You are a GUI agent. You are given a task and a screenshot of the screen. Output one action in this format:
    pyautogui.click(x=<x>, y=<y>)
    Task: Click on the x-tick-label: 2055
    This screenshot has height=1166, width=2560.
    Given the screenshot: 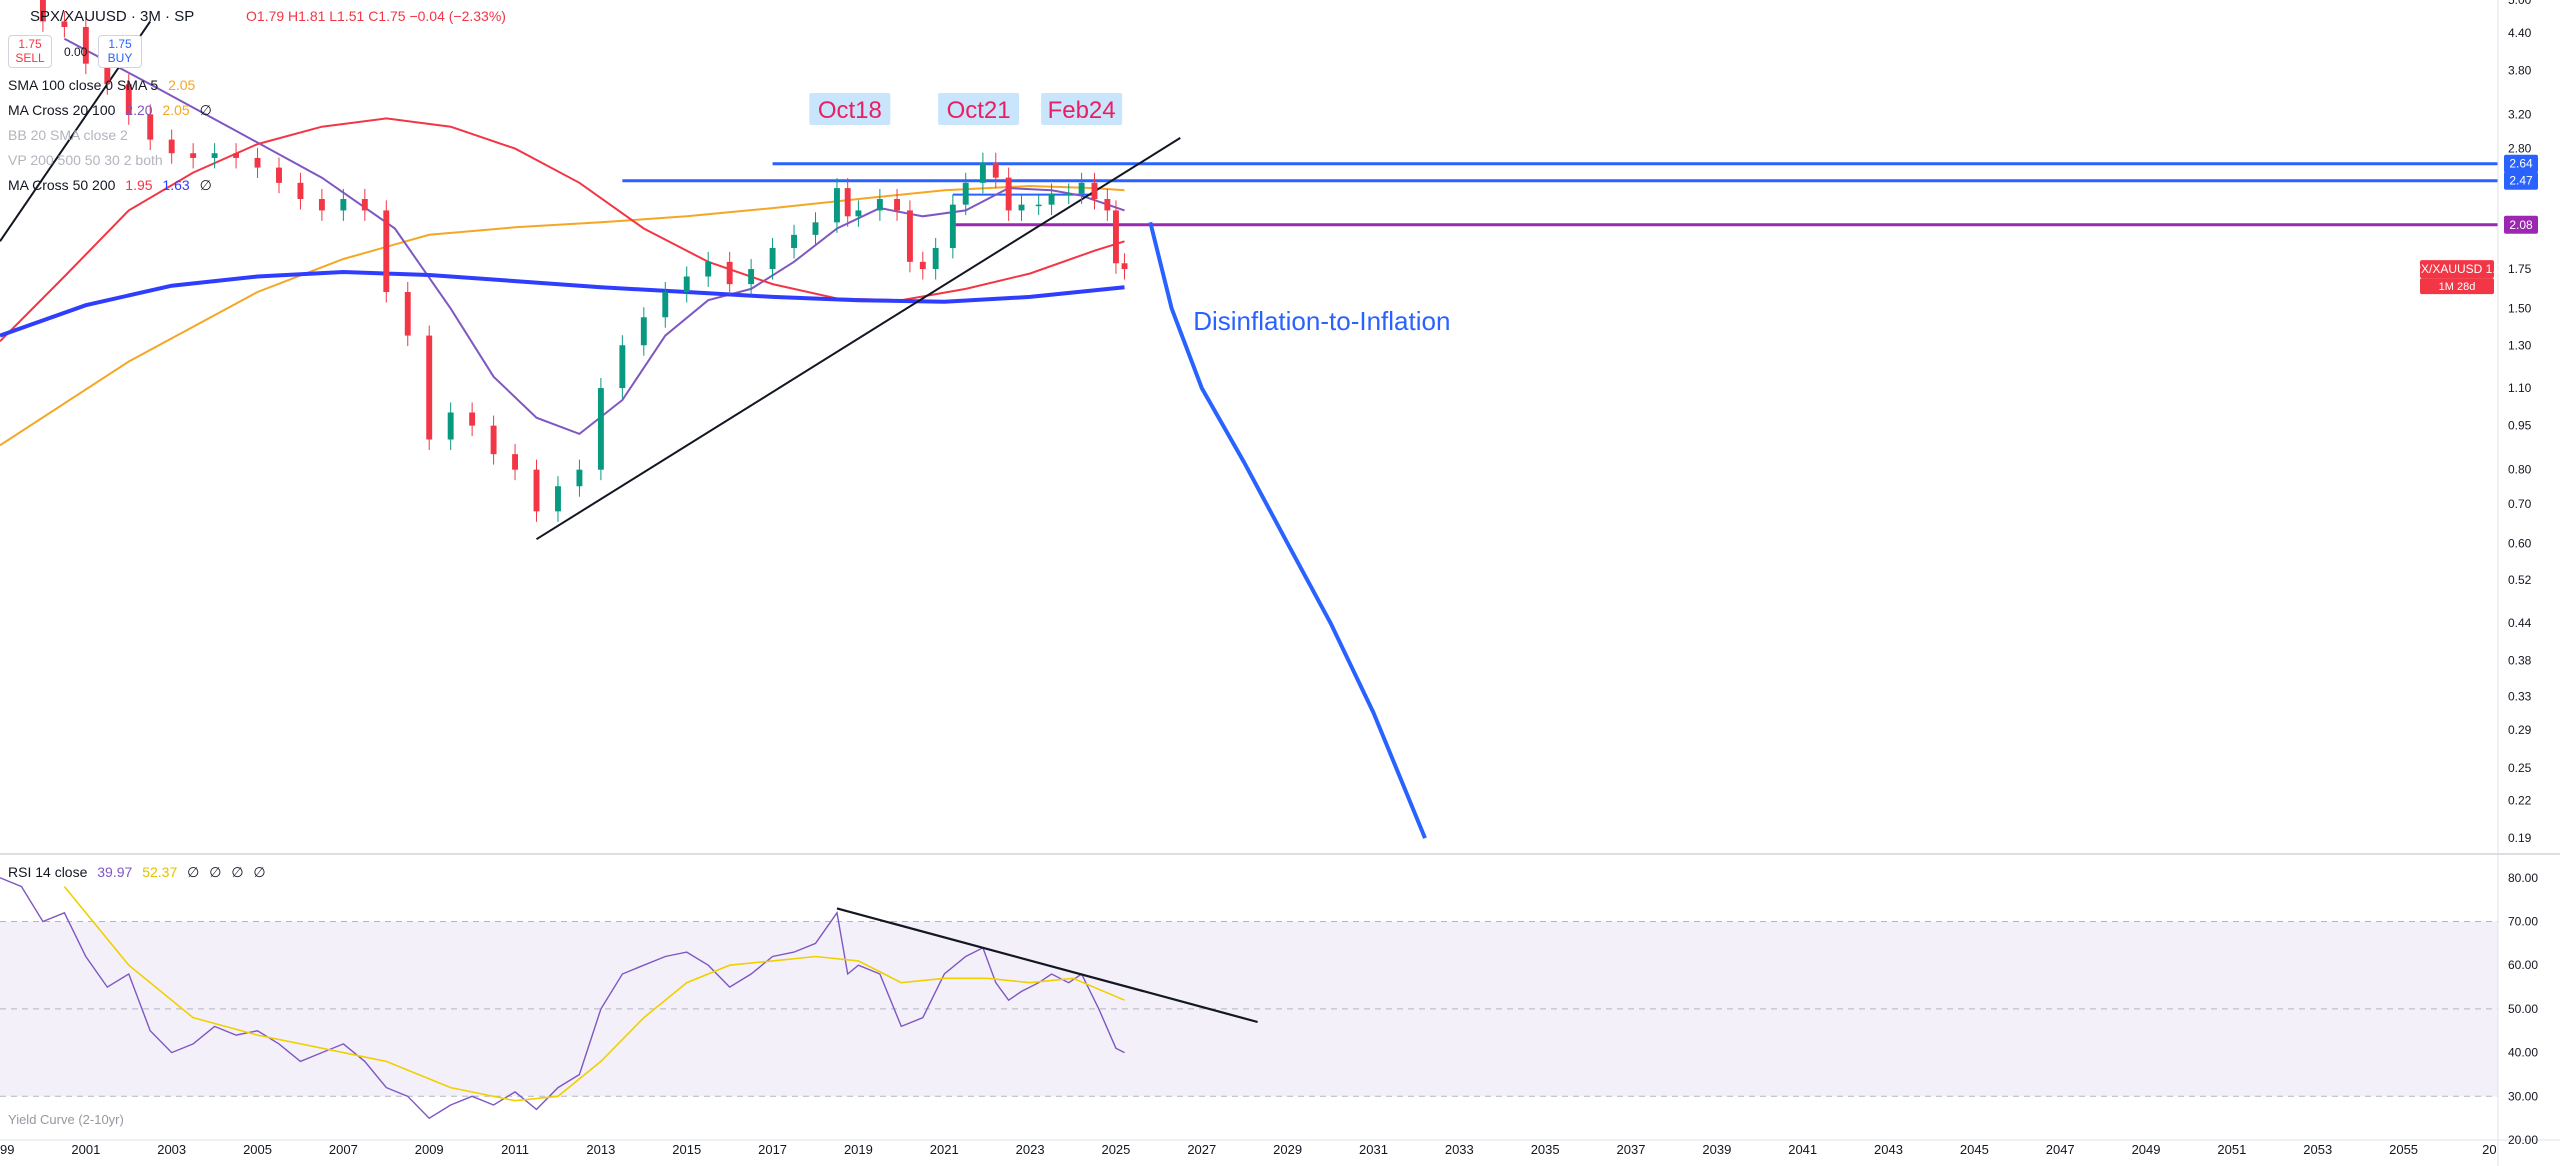 What is the action you would take?
    pyautogui.click(x=2403, y=1149)
    